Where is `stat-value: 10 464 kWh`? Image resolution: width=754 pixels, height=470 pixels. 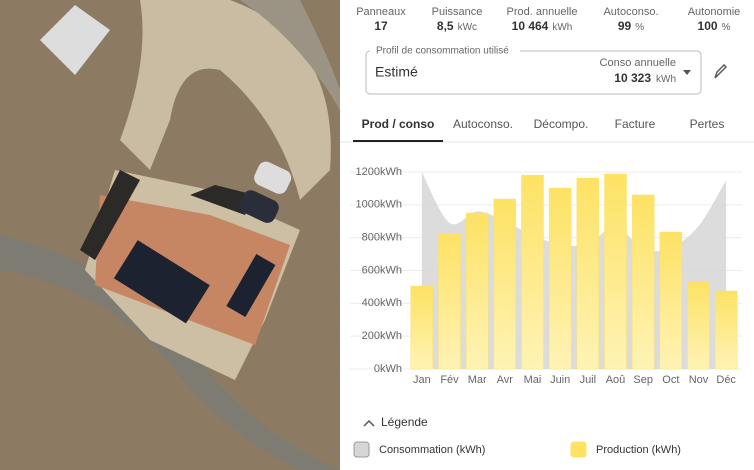 stat-value: 10 464 kWh is located at coordinates (542, 26).